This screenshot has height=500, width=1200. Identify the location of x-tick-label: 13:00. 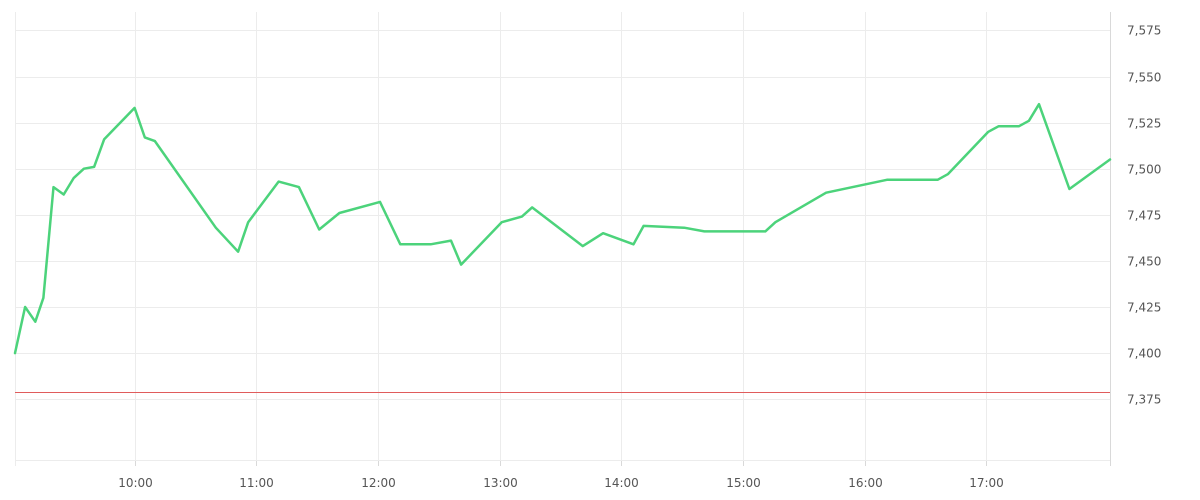
(500, 483).